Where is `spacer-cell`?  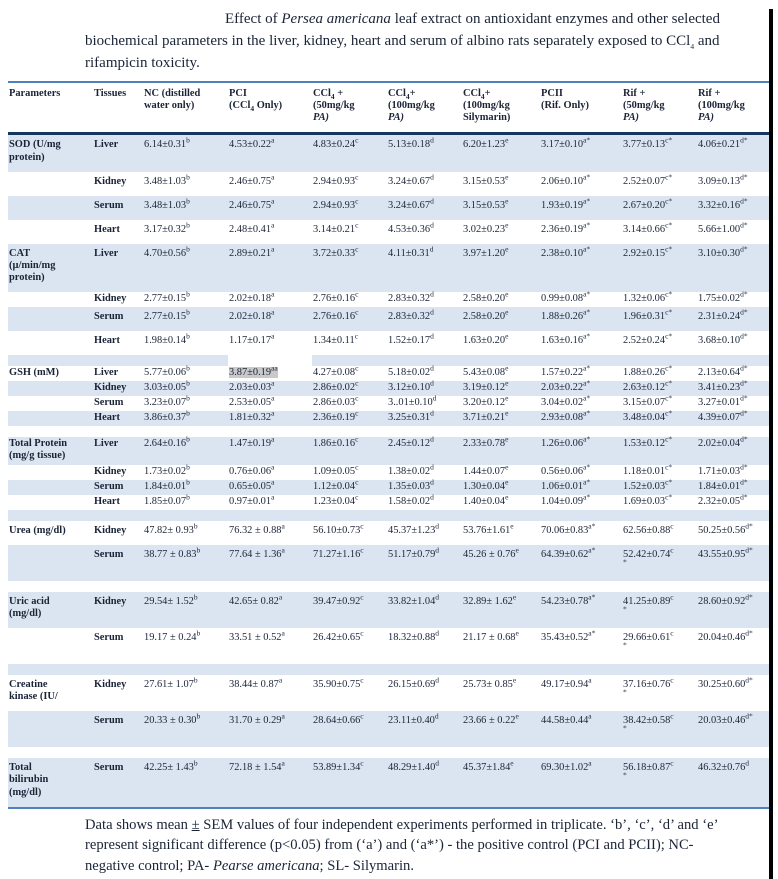 spacer-cell is located at coordinates (389, 515).